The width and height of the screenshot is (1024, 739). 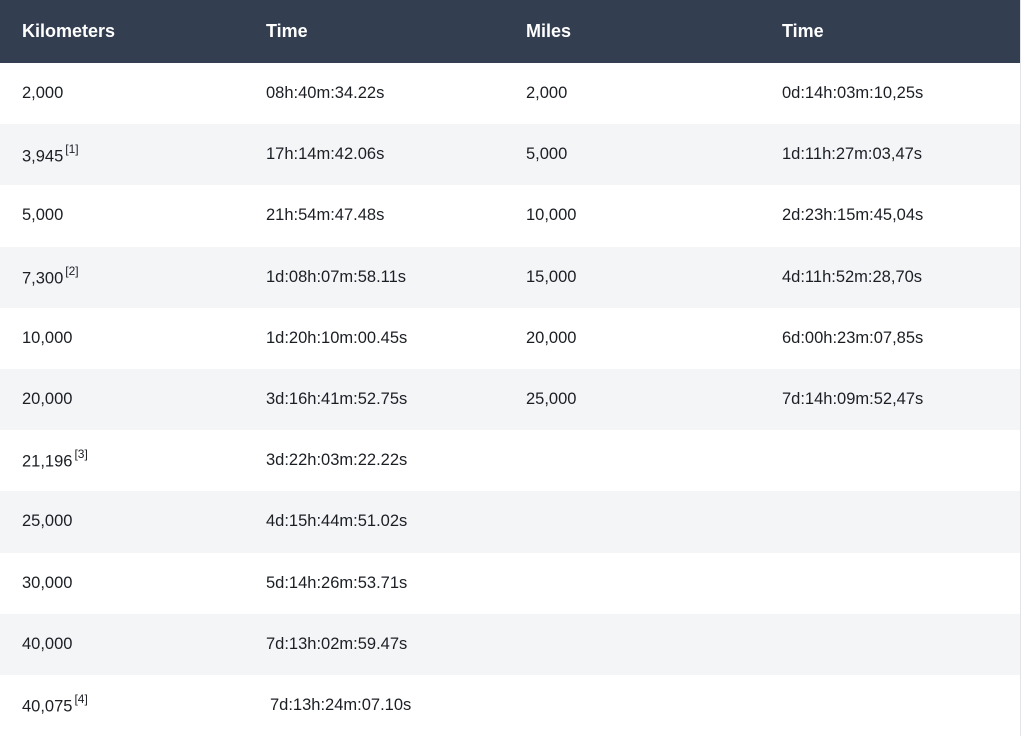 I want to click on km-value: 2,000, so click(x=43, y=93).